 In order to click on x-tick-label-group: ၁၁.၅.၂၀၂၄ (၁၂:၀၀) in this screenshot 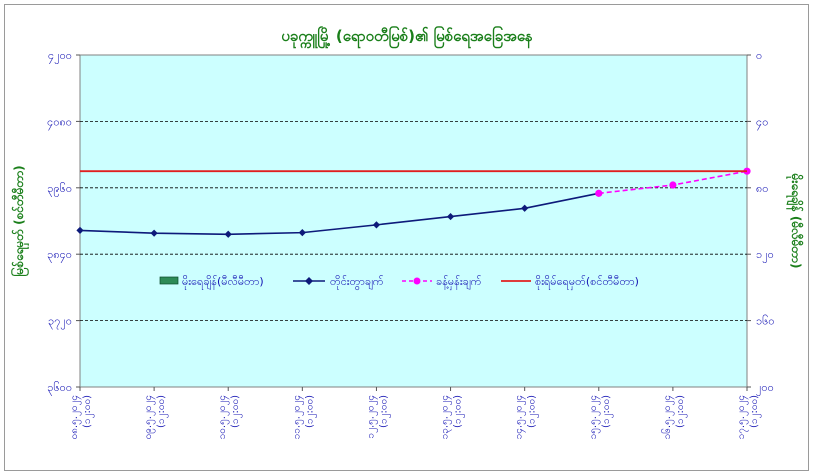, I will do `click(304, 417)`.